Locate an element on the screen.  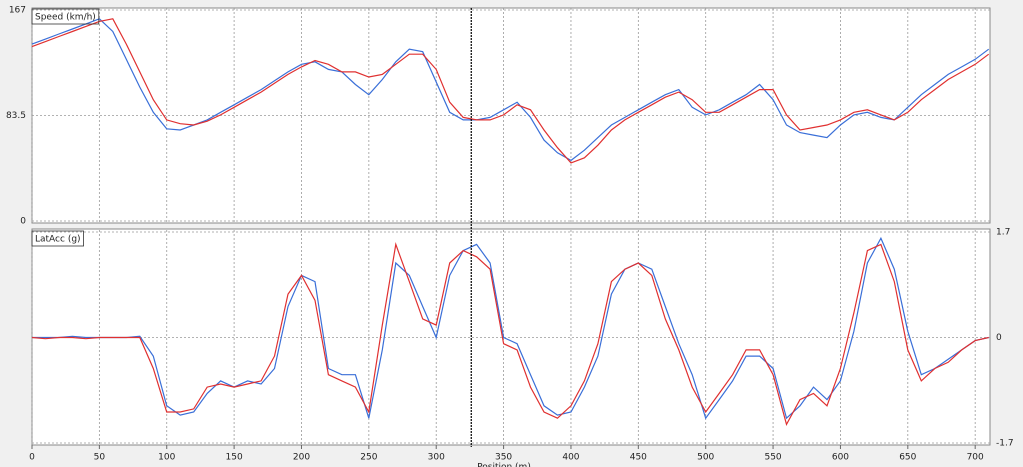
x-tick-label: 150 is located at coordinates (234, 458).